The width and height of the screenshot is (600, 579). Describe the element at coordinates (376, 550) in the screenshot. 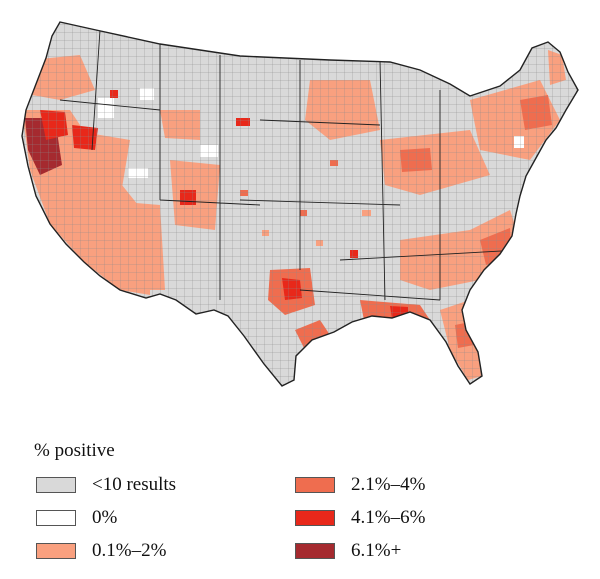

I see `legend-label-6-1-plus: 6.1%+` at that location.